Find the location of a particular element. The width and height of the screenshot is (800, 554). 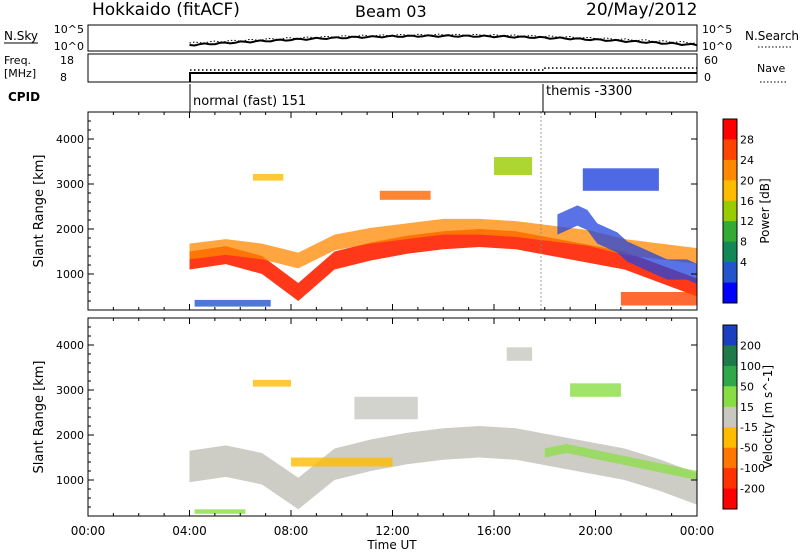

velocity-colorbar-label: Velocity [m s^-1] is located at coordinates (768, 417).